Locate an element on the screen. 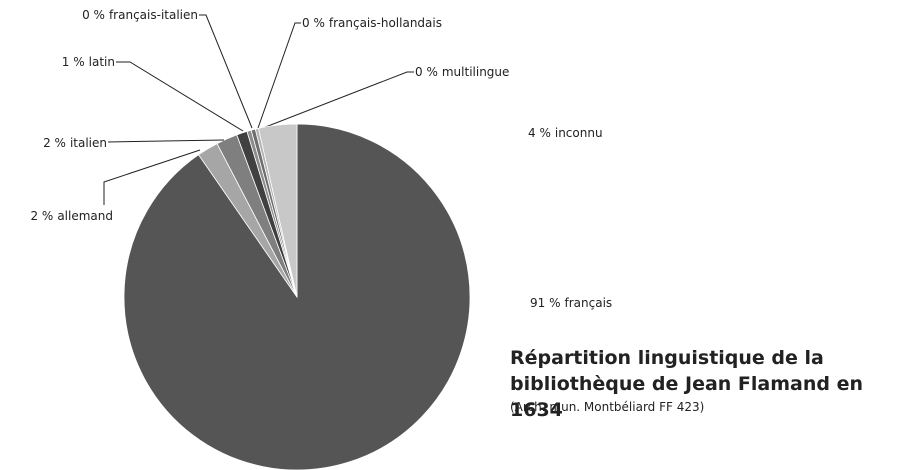 This screenshot has height=470, width=910. slice-label: 4 % inconnu is located at coordinates (565, 133).